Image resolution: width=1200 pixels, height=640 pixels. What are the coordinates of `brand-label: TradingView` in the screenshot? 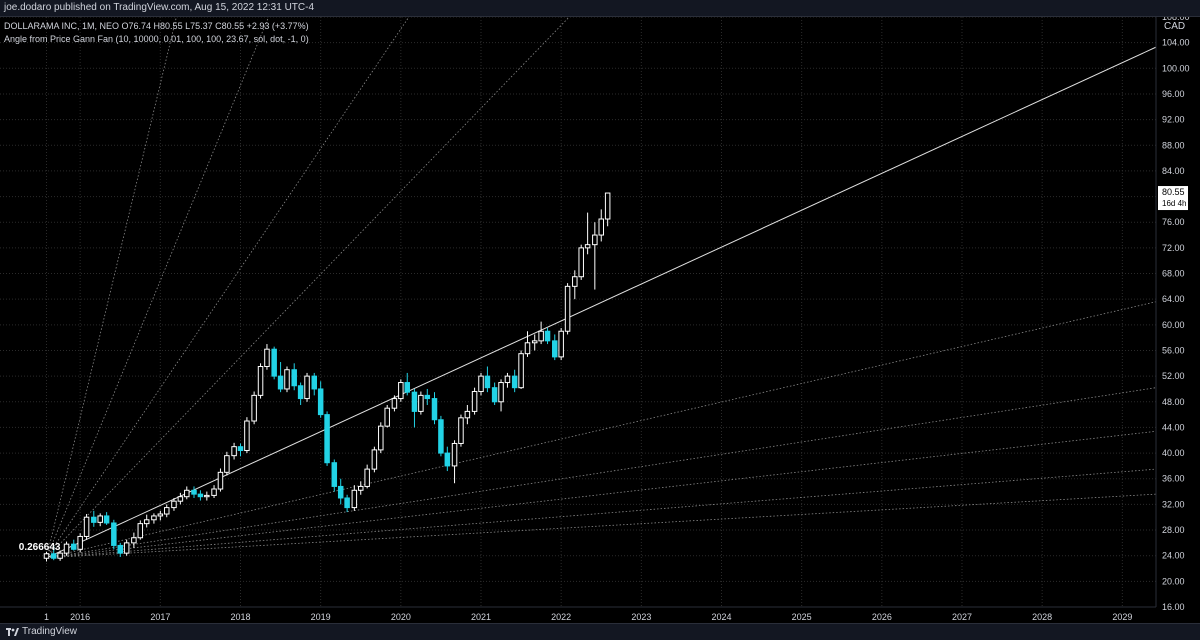 It's located at (50, 631).